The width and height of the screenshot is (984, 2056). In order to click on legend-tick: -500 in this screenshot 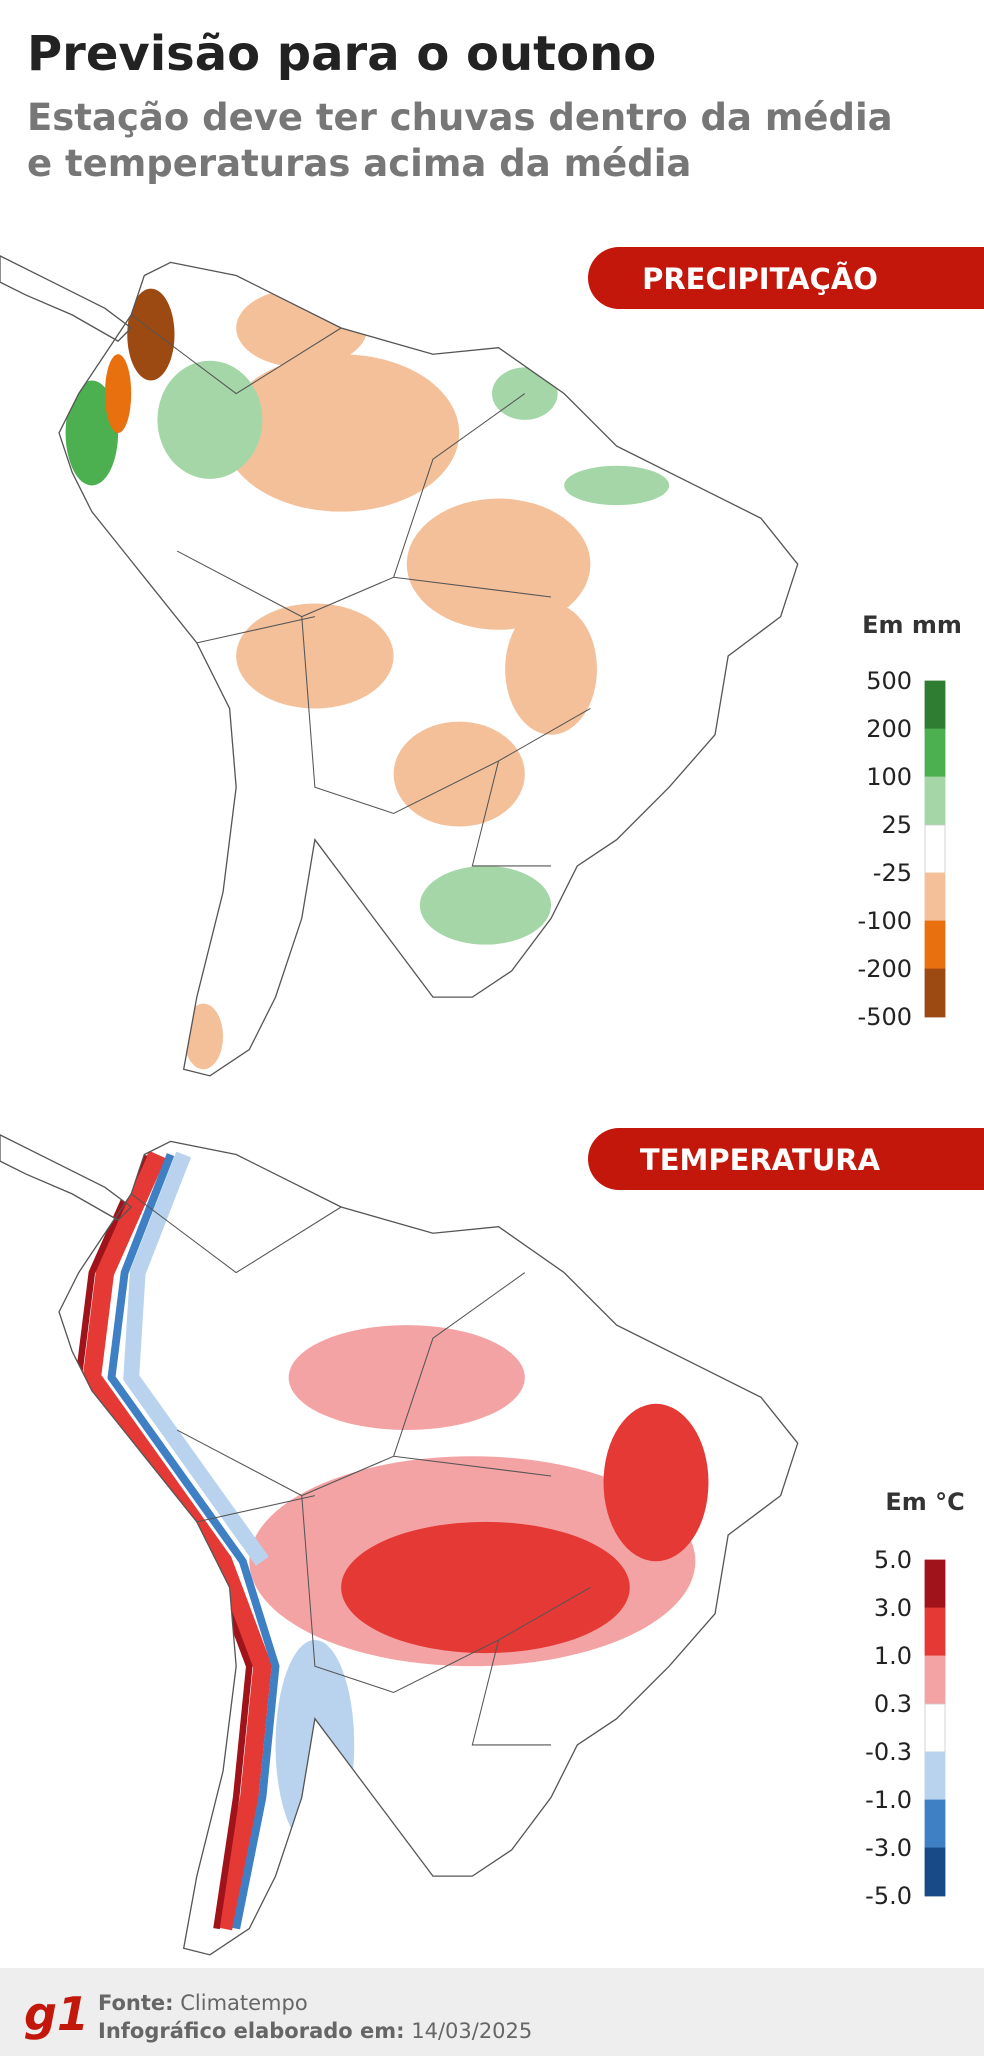, I will do `click(885, 1017)`.